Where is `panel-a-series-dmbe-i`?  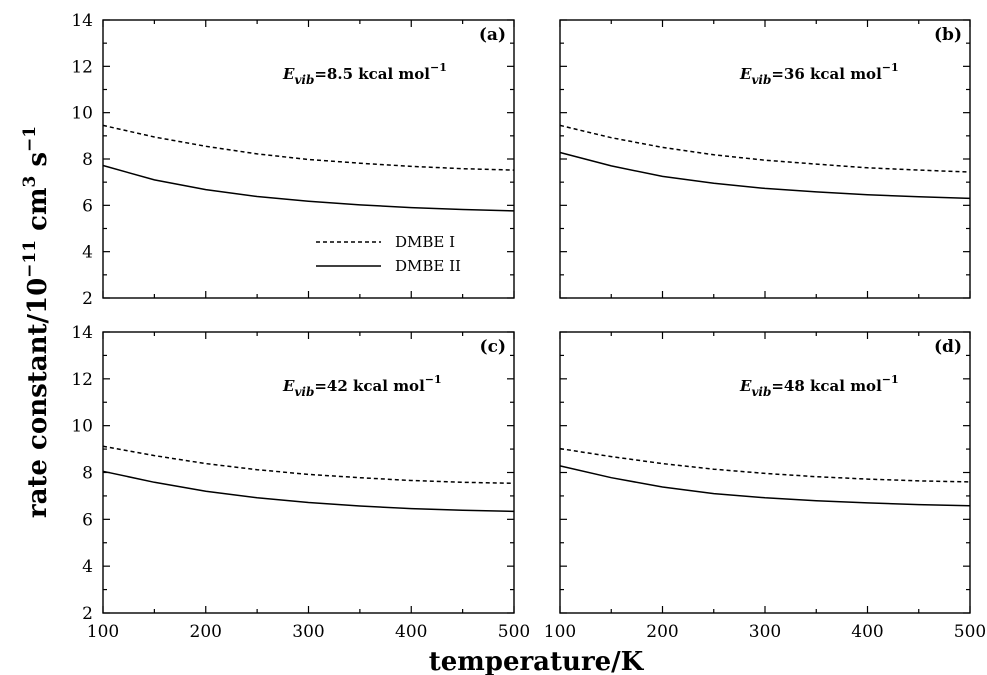 panel-a-series-dmbe-i is located at coordinates (308, 147).